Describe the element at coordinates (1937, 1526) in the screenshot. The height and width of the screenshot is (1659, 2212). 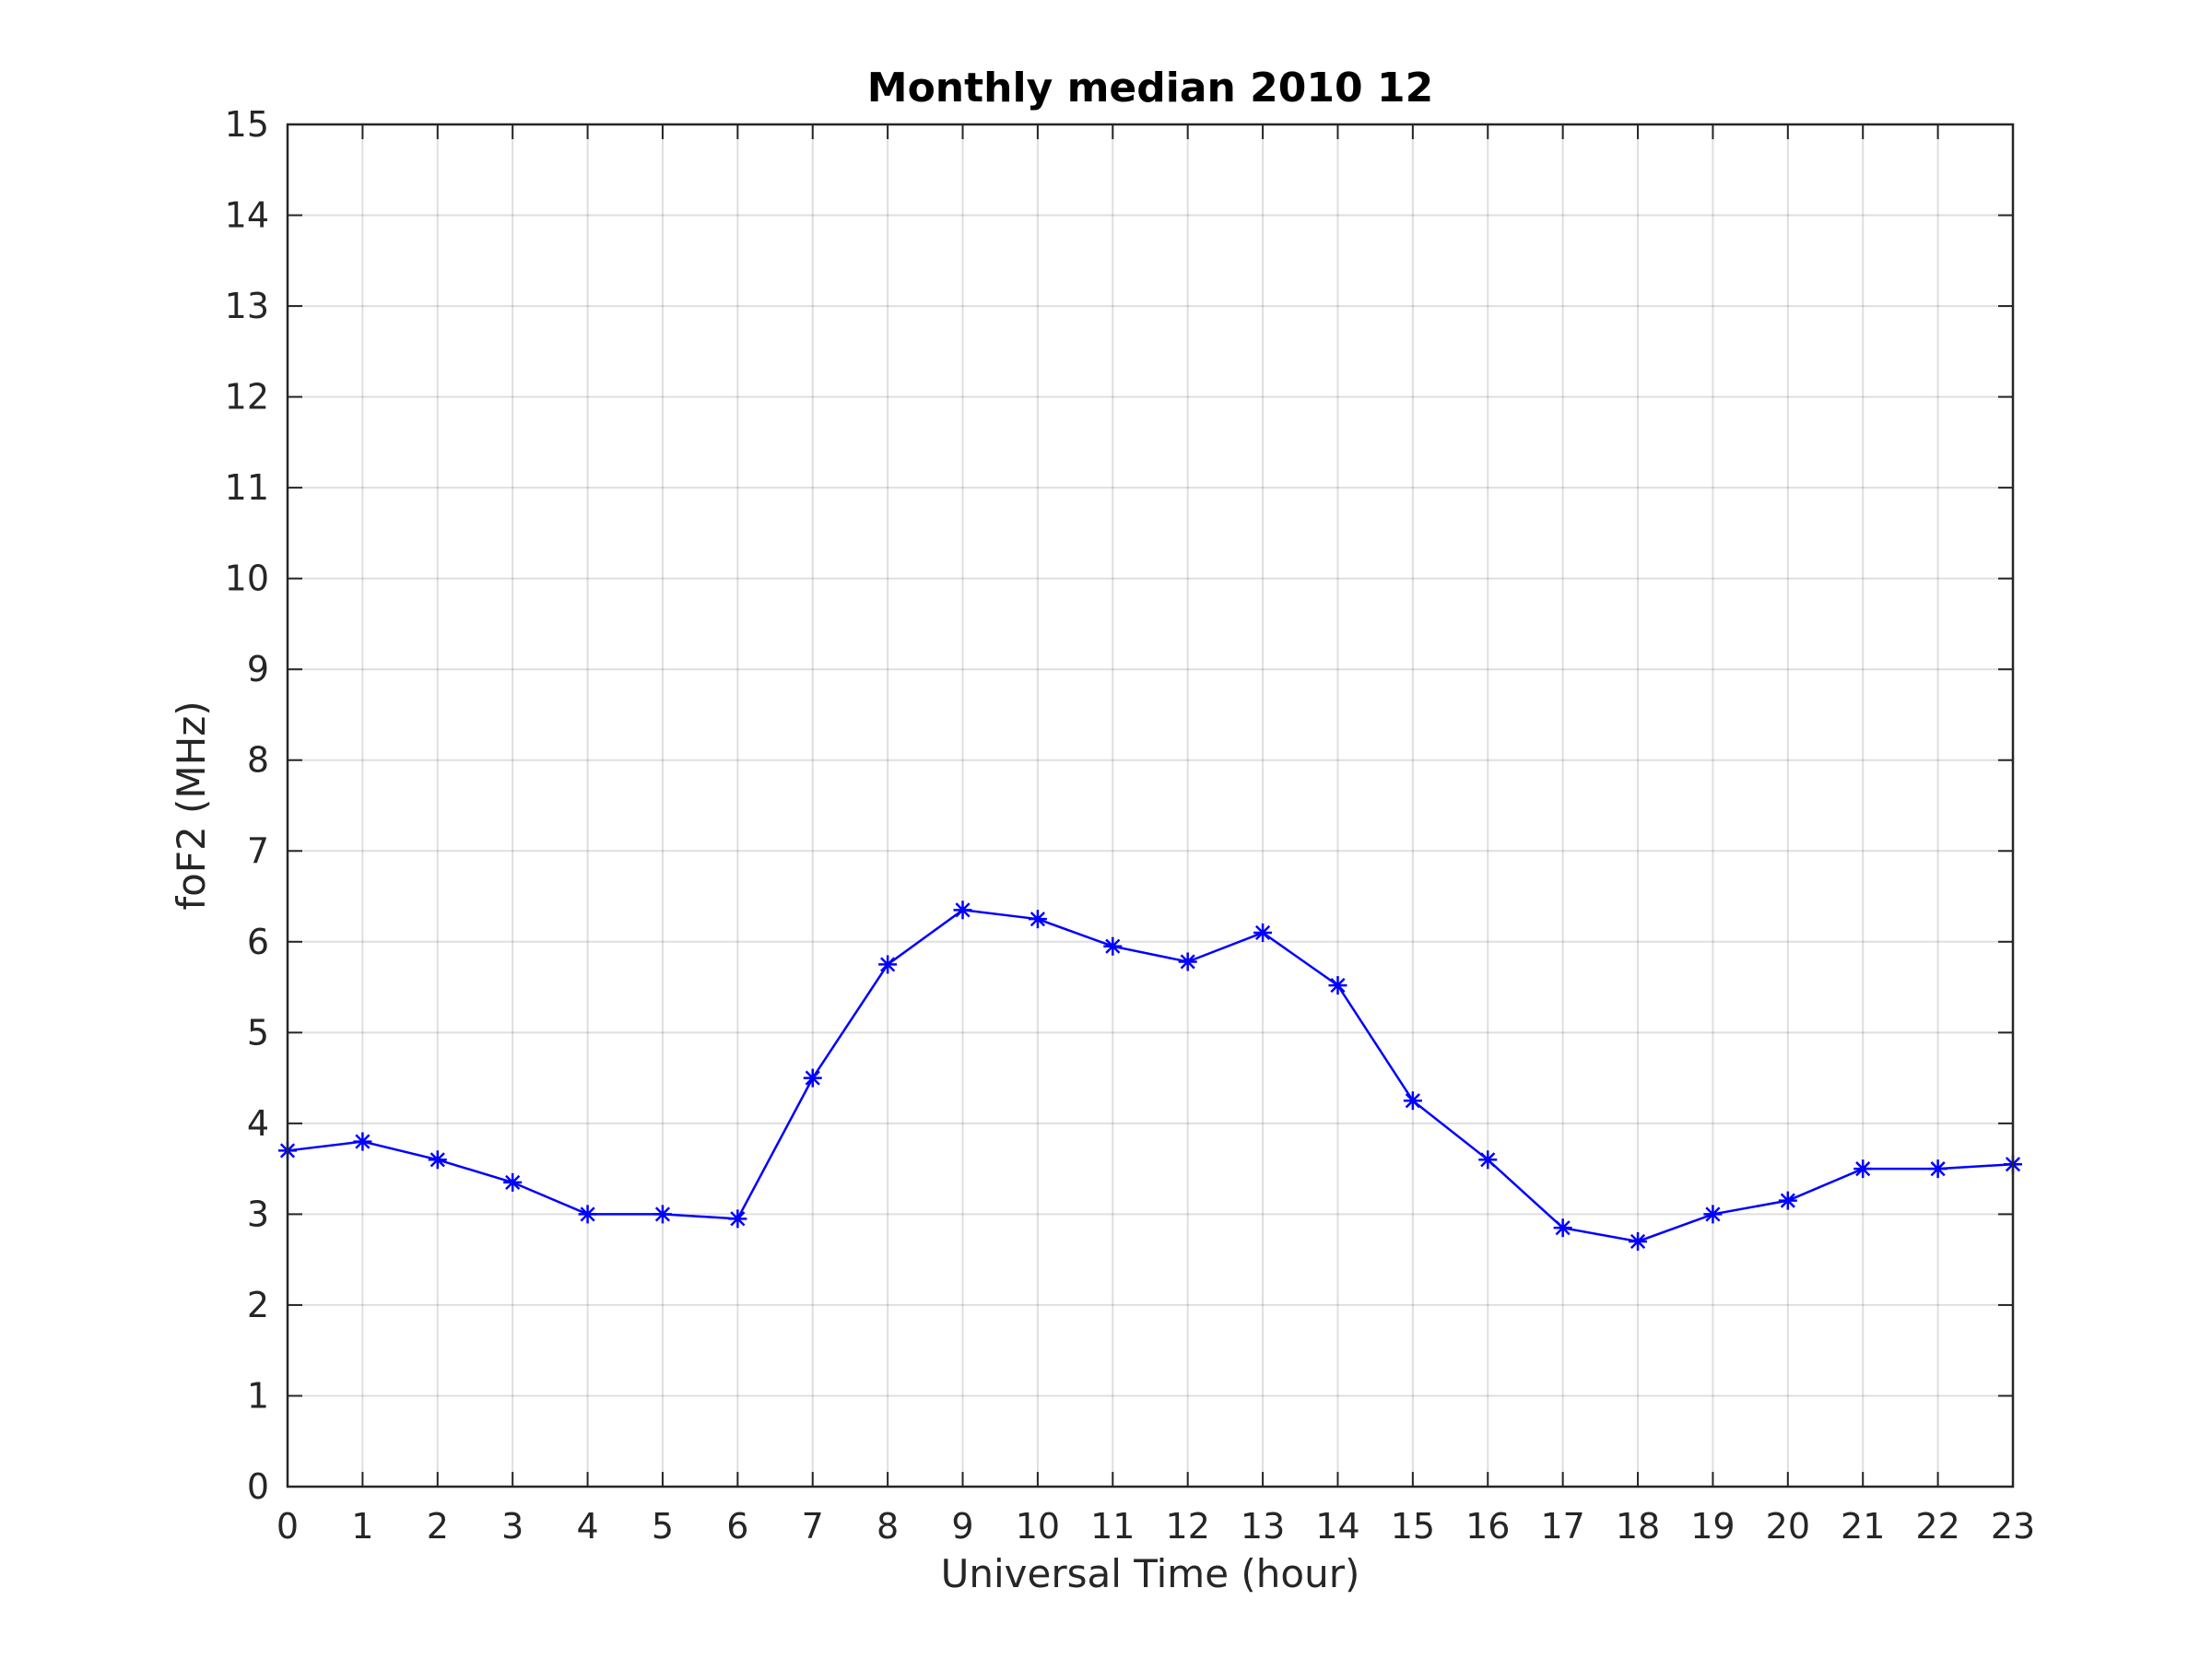
I see `x-tick-label: 22` at that location.